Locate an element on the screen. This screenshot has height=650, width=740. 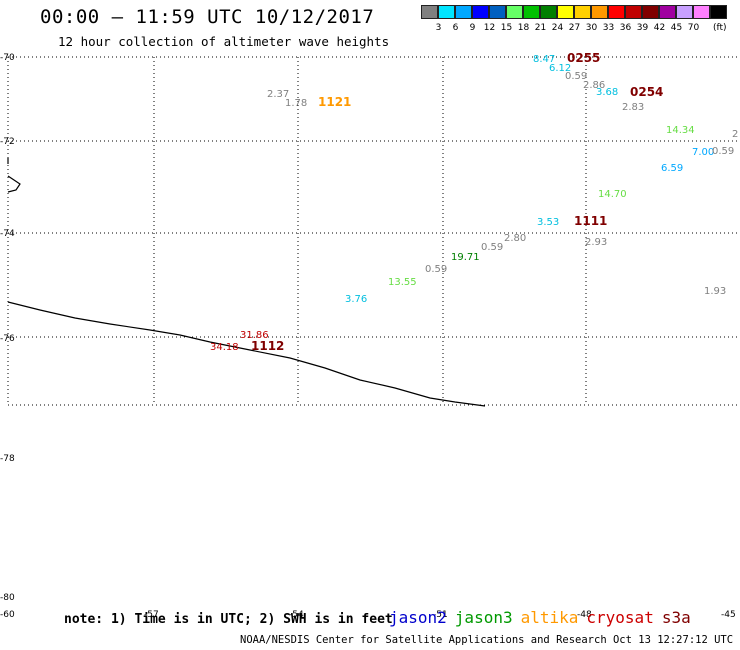
longitude-label: -45 is located at coordinates (728, 615).